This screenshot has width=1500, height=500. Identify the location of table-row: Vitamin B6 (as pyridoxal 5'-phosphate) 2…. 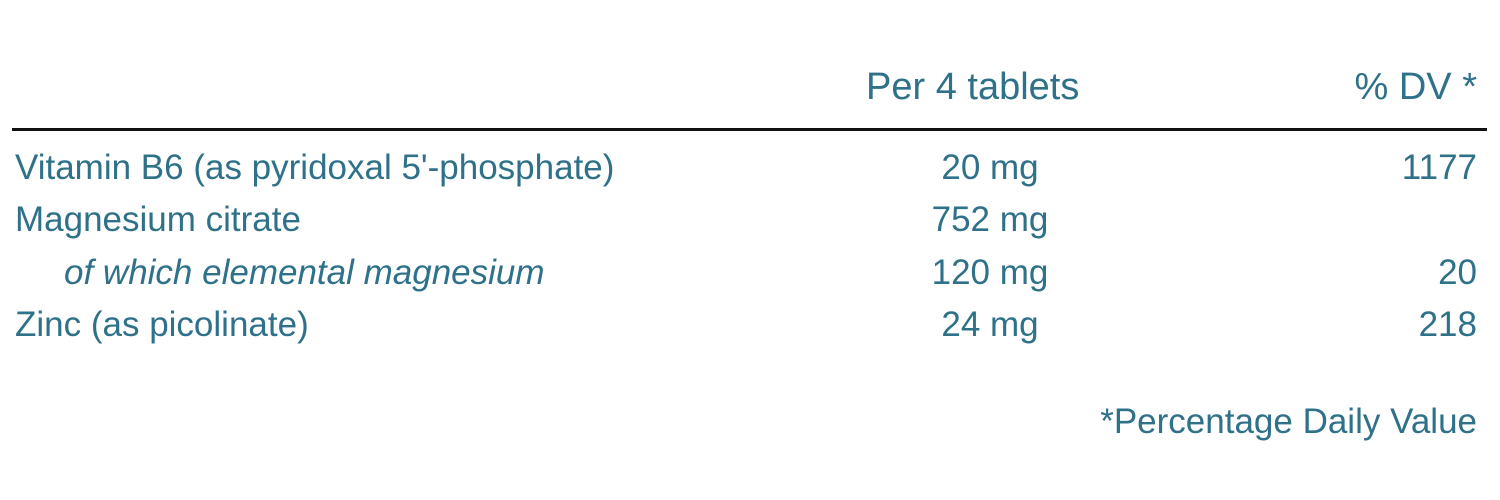
(750, 166).